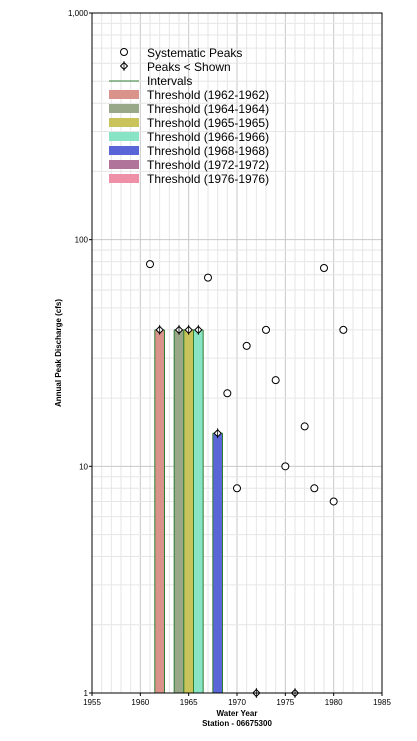 Image resolution: width=417 pixels, height=741 pixels. What do you see at coordinates (86, 693) in the screenshot?
I see `y-tick-label: 1` at bounding box center [86, 693].